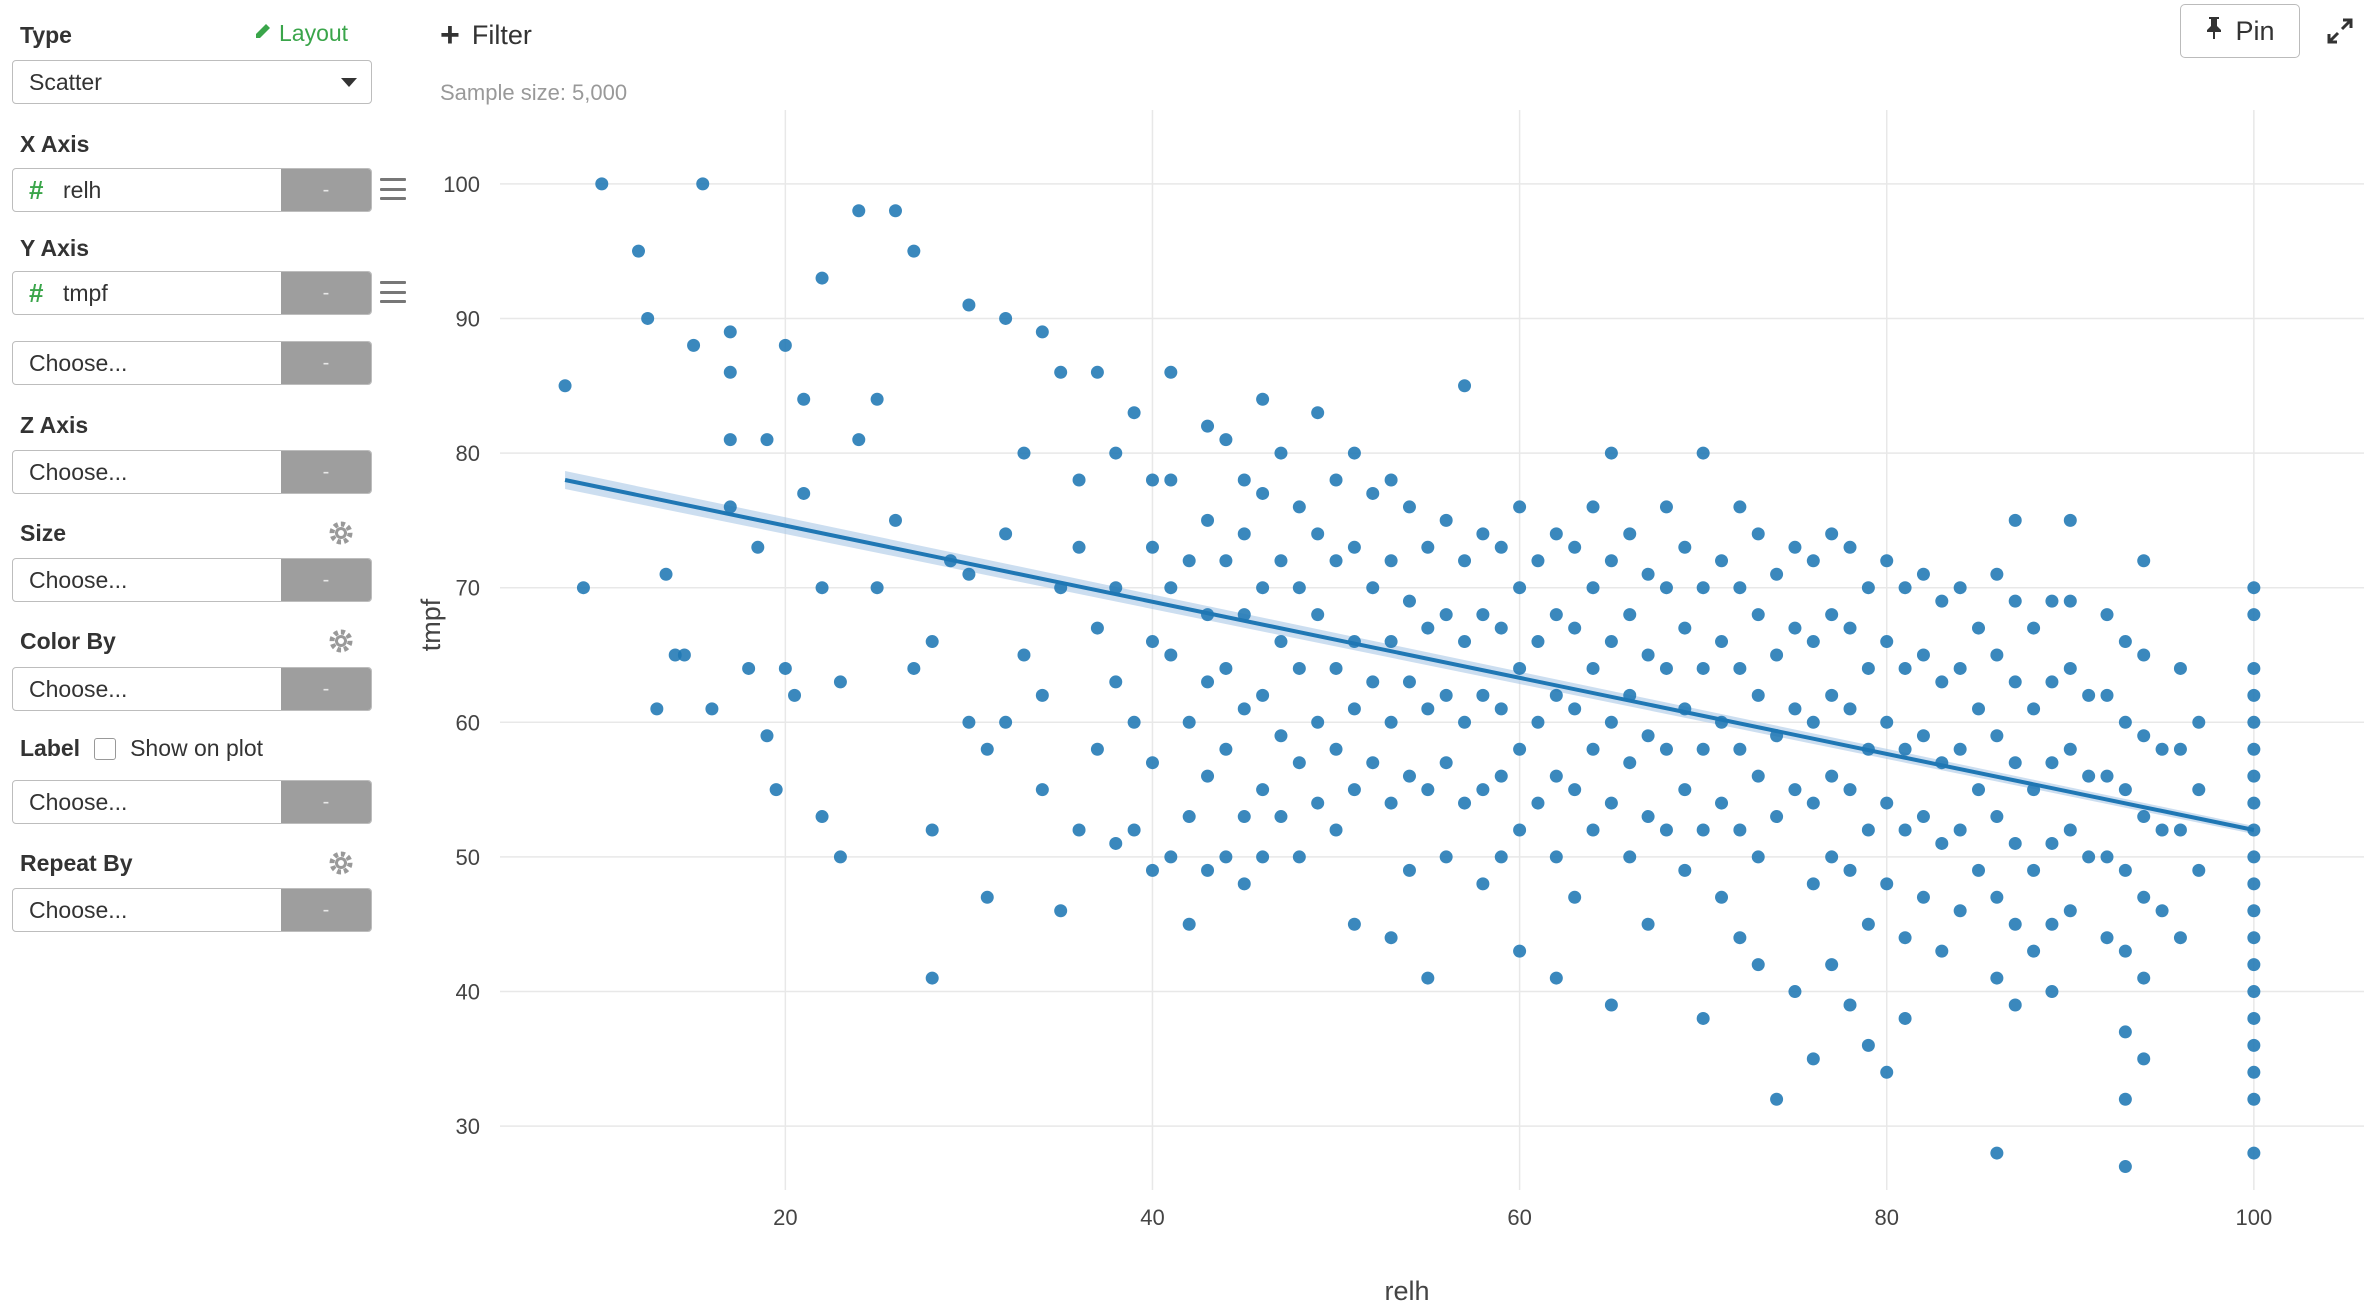 This screenshot has height=1302, width=2364. Describe the element at coordinates (192, 472) in the screenshot. I see `z-axis-field: Choose... -` at that location.